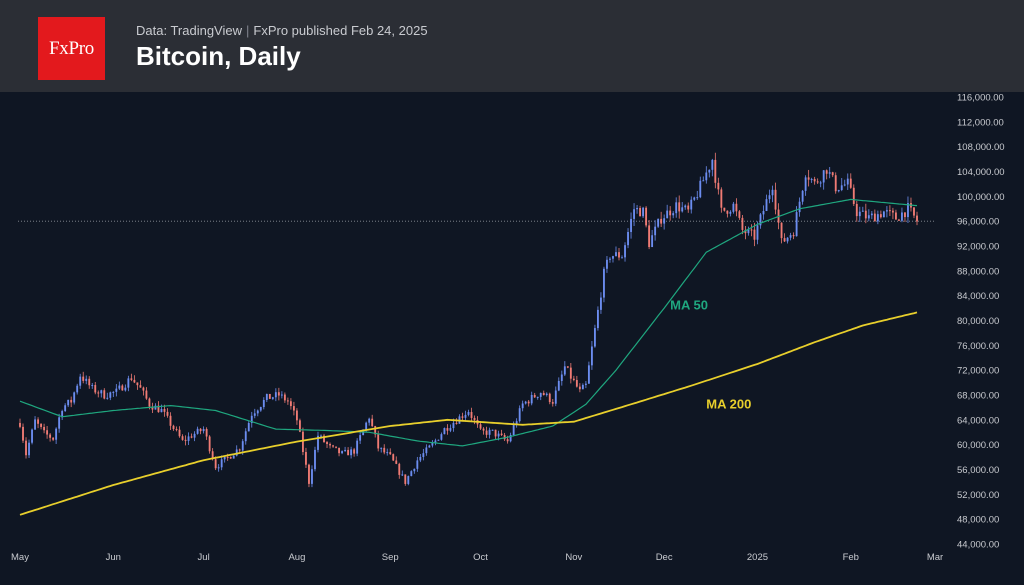  What do you see at coordinates (980, 122) in the screenshot?
I see `y-tick-label: 112,000.00` at bounding box center [980, 122].